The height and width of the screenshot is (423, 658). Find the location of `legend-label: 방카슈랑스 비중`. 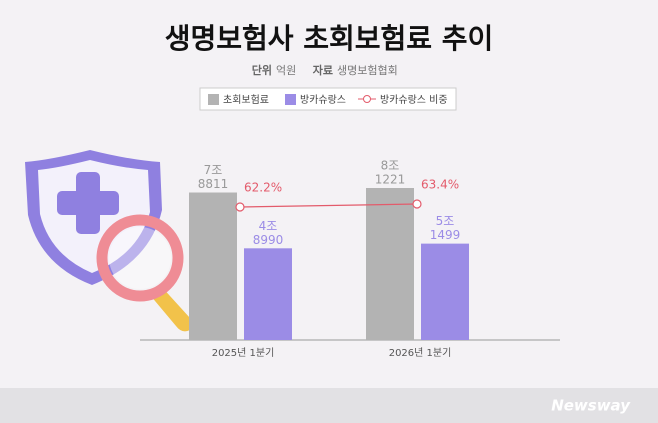

legend-label: 방카슈랑스 비중 is located at coordinates (414, 100).